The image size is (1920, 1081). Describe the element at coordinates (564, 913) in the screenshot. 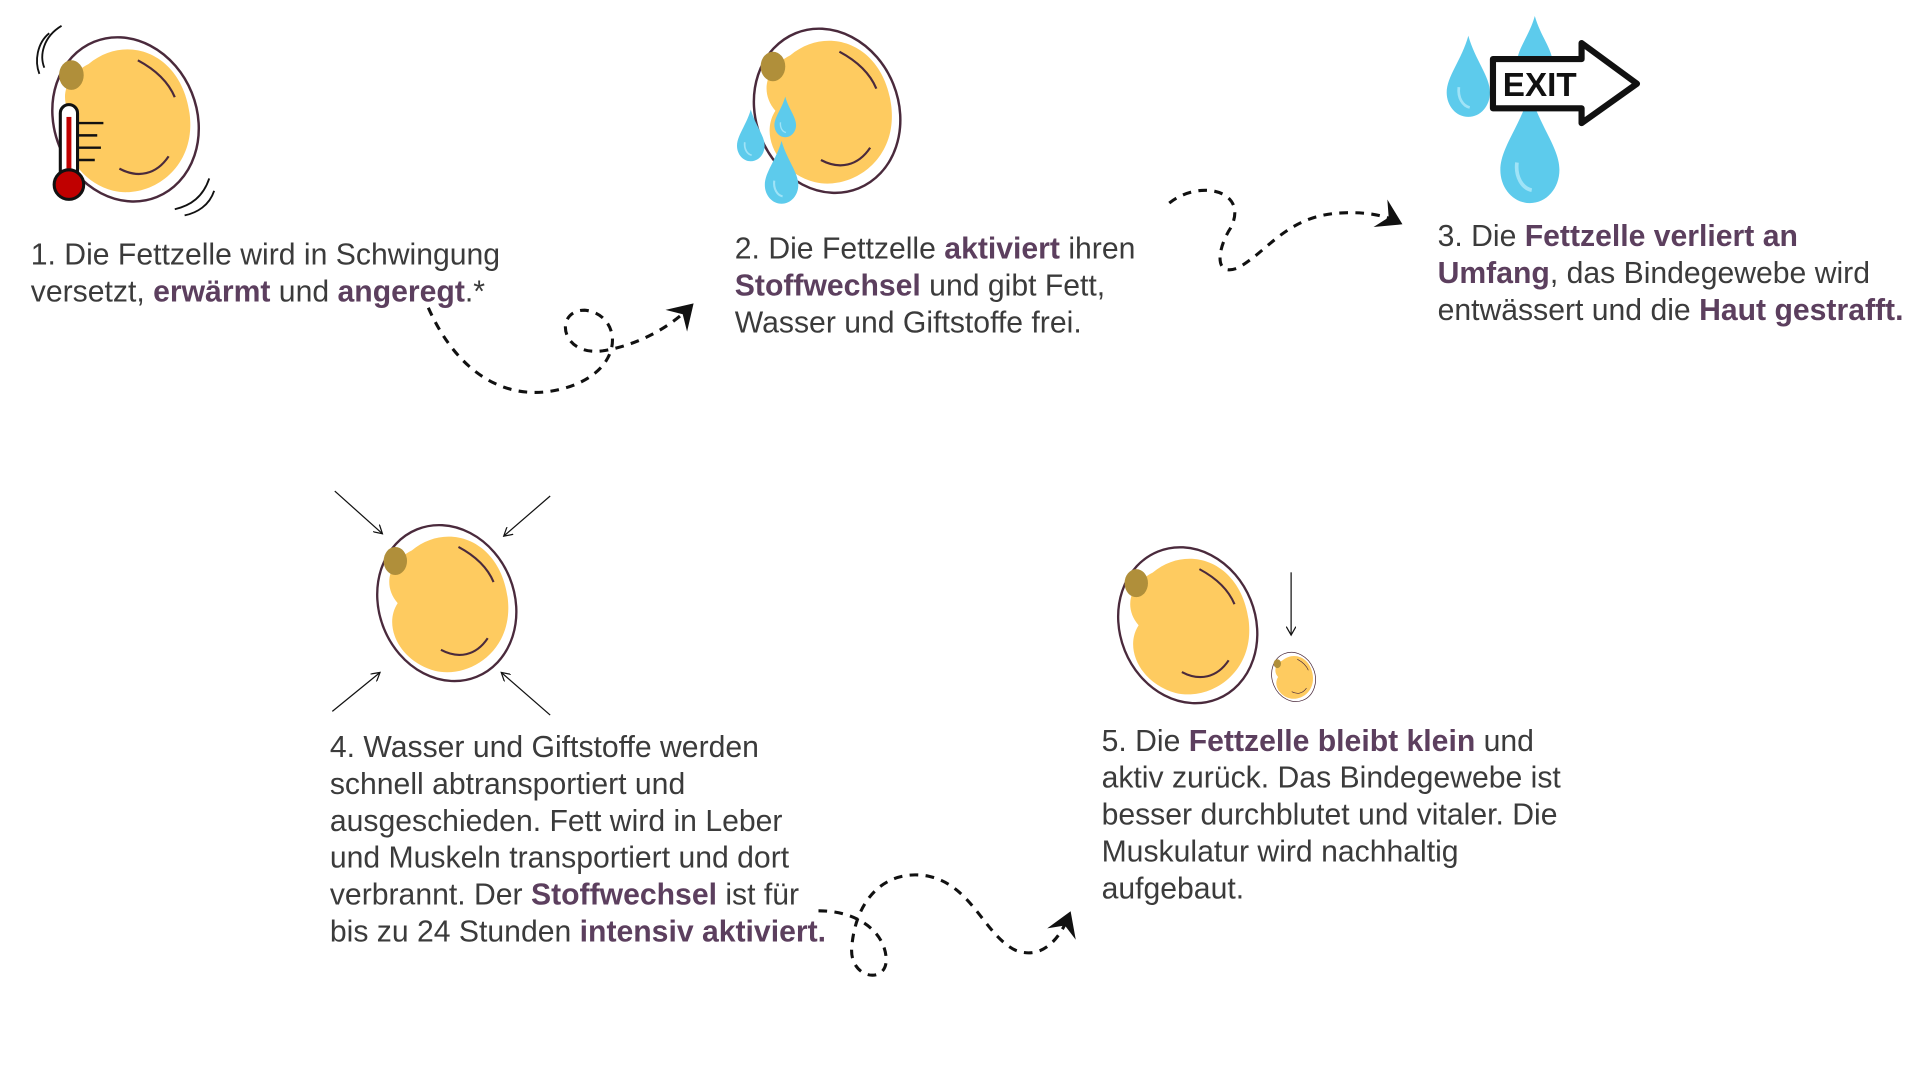

I see `step-text-segment: ist für bis zu 24 Stunden` at that location.